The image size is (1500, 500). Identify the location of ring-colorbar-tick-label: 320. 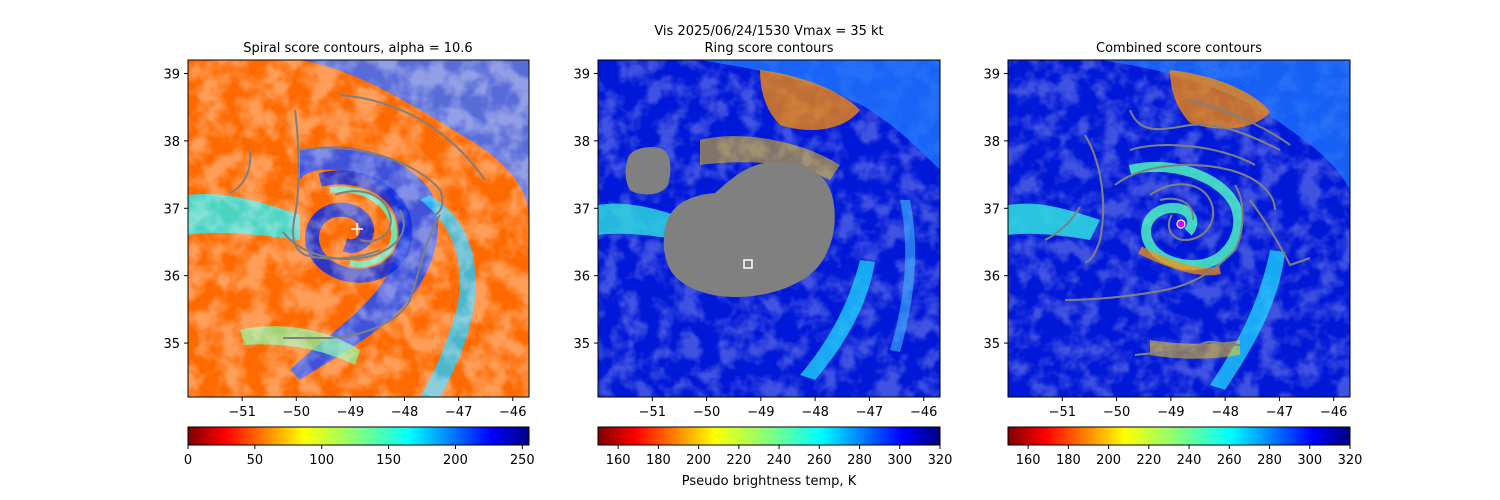
(940, 460).